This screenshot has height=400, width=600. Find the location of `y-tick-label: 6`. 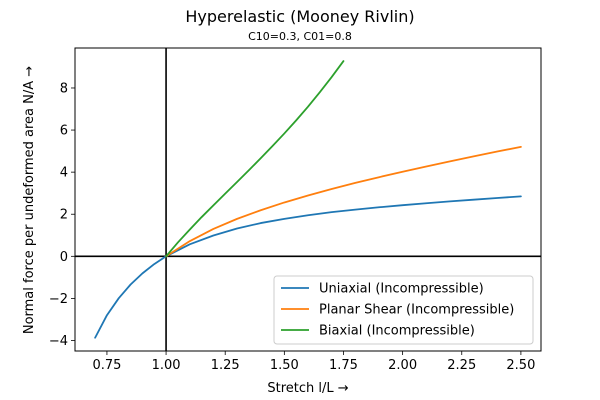

y-tick-label: 6 is located at coordinates (64, 131).